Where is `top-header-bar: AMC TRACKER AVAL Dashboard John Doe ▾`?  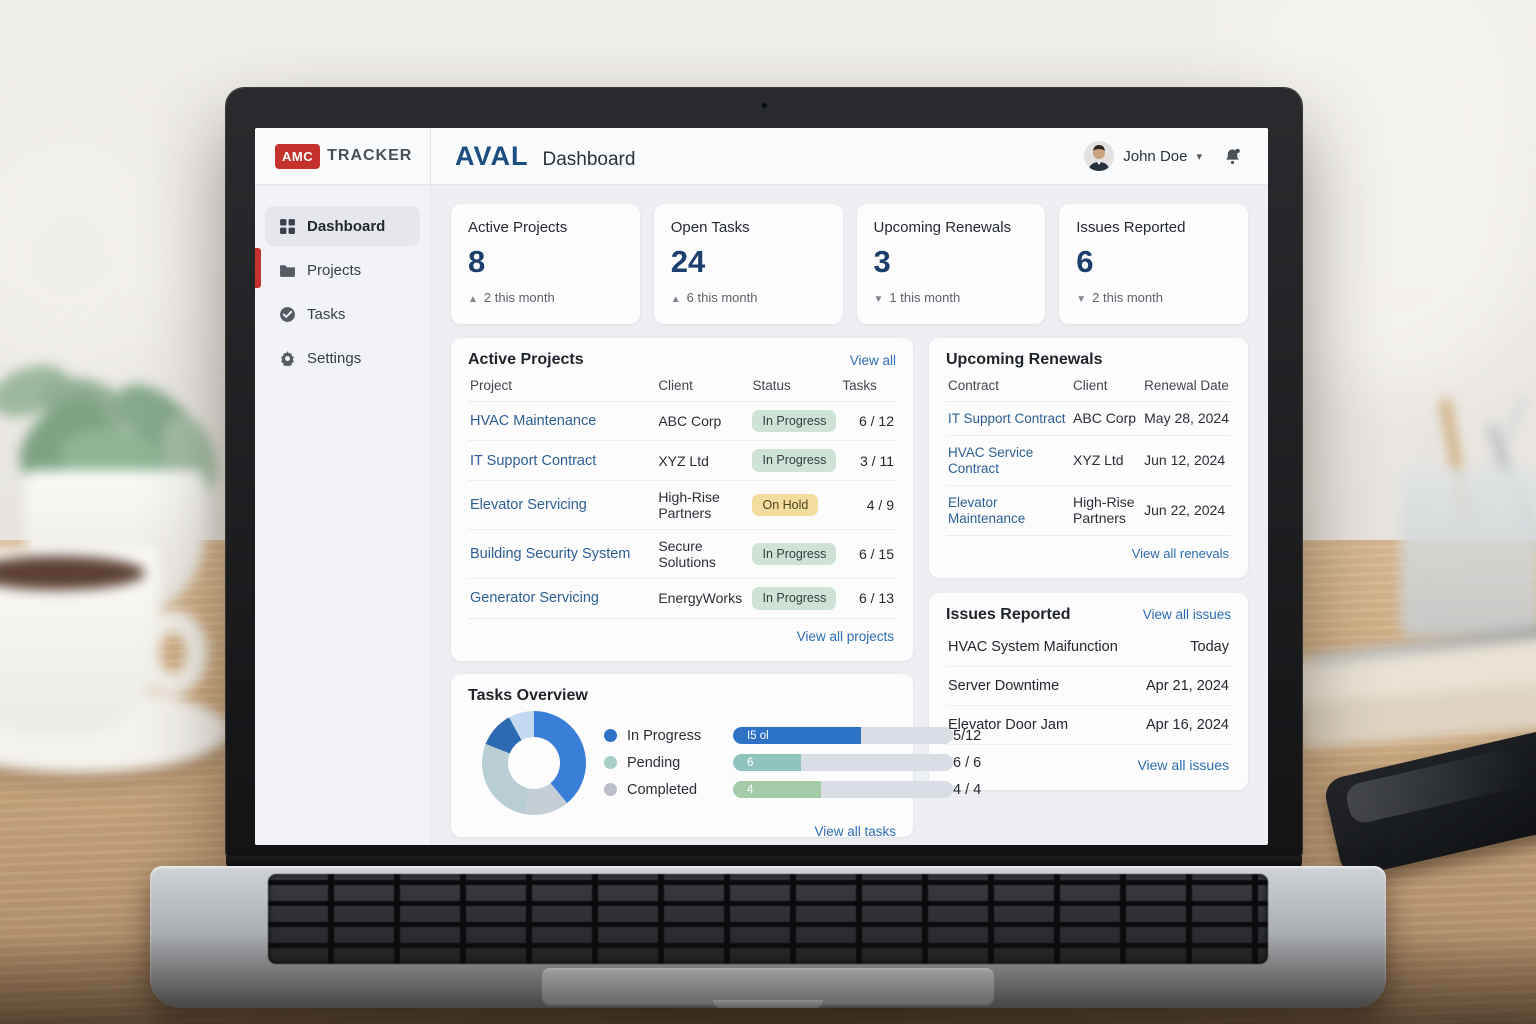 top-header-bar: AMC TRACKER AVAL Dashboard John Doe ▾ is located at coordinates (761, 156).